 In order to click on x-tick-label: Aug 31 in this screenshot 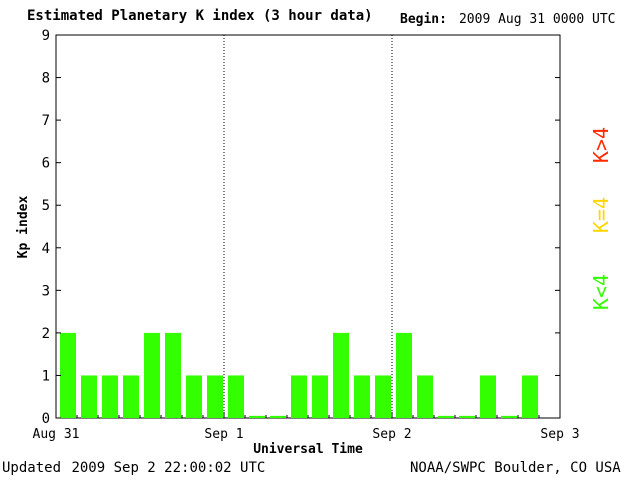, I will do `click(56, 434)`.